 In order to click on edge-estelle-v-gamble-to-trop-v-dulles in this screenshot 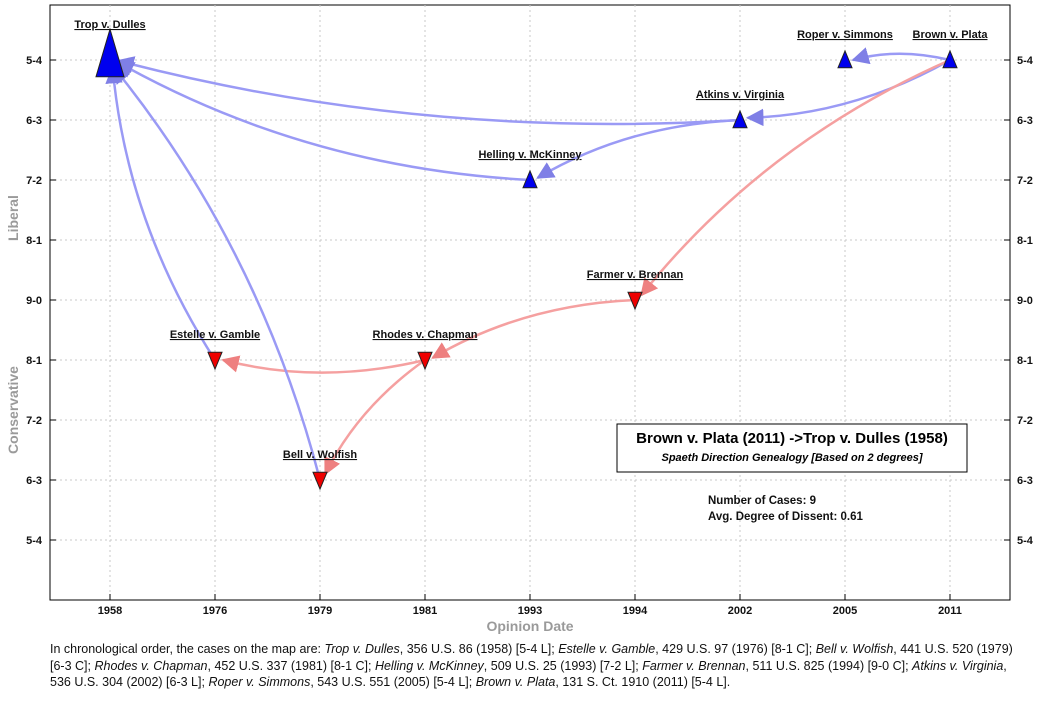, I will do `click(161, 213)`.